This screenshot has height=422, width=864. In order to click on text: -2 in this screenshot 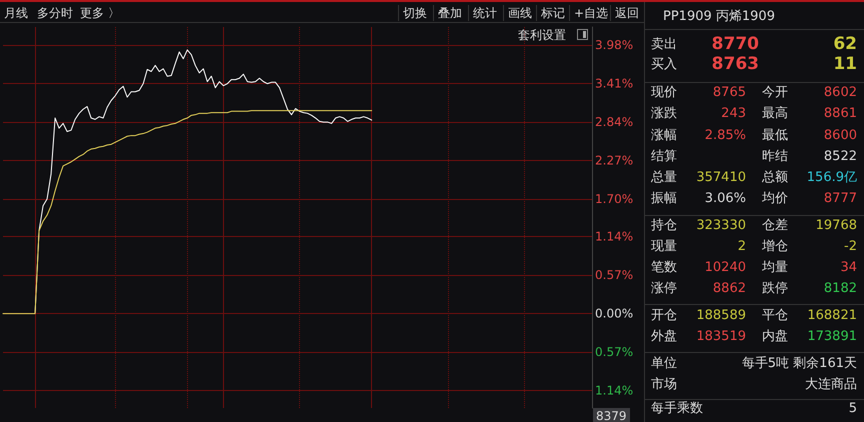, I will do `click(850, 247)`.